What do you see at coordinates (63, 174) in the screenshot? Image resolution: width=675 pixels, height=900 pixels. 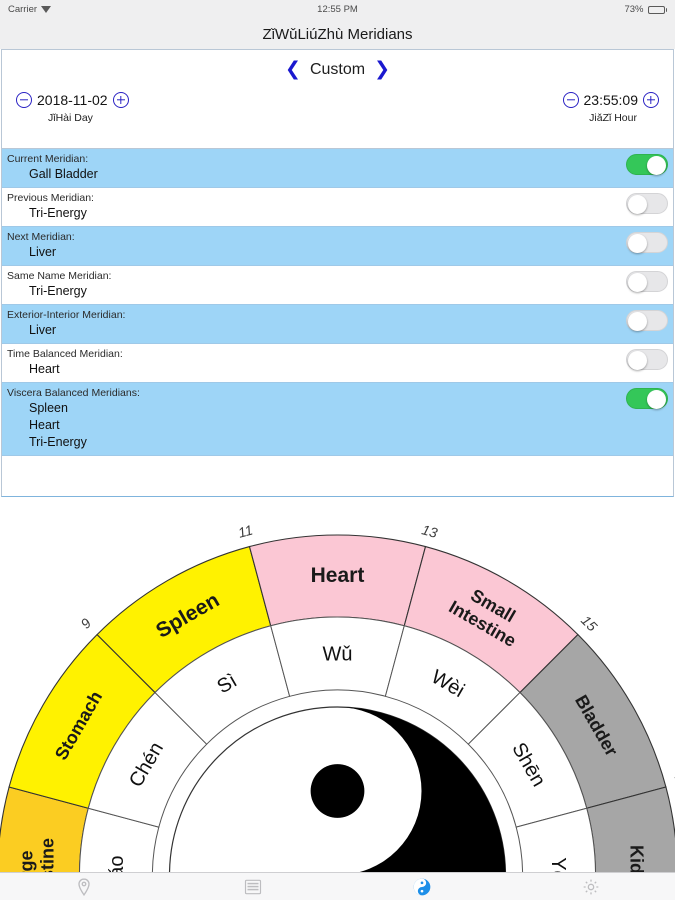 I see `meridian-row-value: Gall Bladder` at bounding box center [63, 174].